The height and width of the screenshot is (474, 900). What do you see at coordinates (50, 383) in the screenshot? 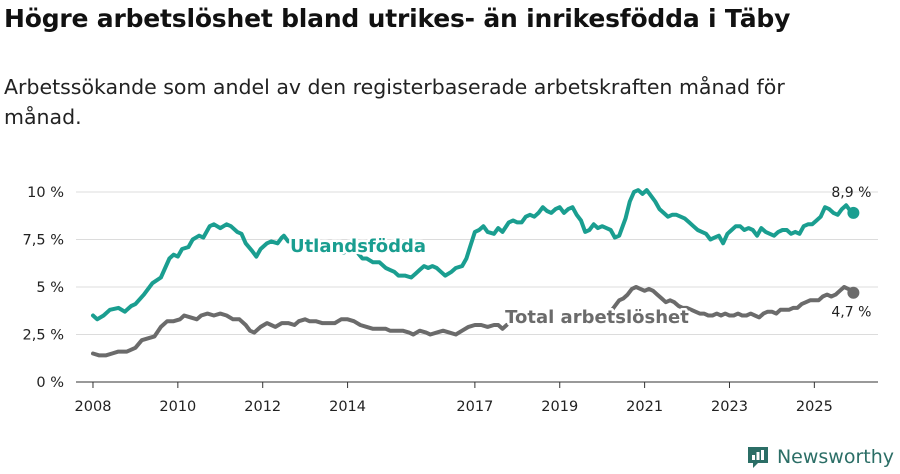
I see `y-tick-label: 0 %` at bounding box center [50, 383].